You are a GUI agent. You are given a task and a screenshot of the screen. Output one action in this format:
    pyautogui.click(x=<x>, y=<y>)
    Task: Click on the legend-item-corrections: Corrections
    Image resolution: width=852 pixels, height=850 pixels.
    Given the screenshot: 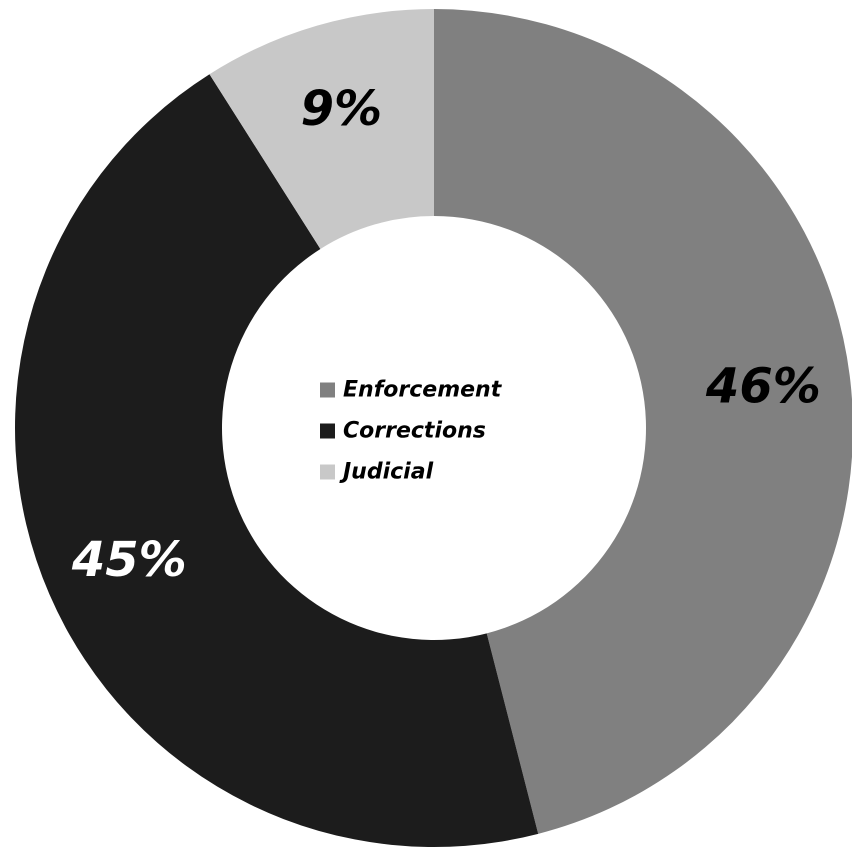 What is the action you would take?
    pyautogui.click(x=403, y=431)
    